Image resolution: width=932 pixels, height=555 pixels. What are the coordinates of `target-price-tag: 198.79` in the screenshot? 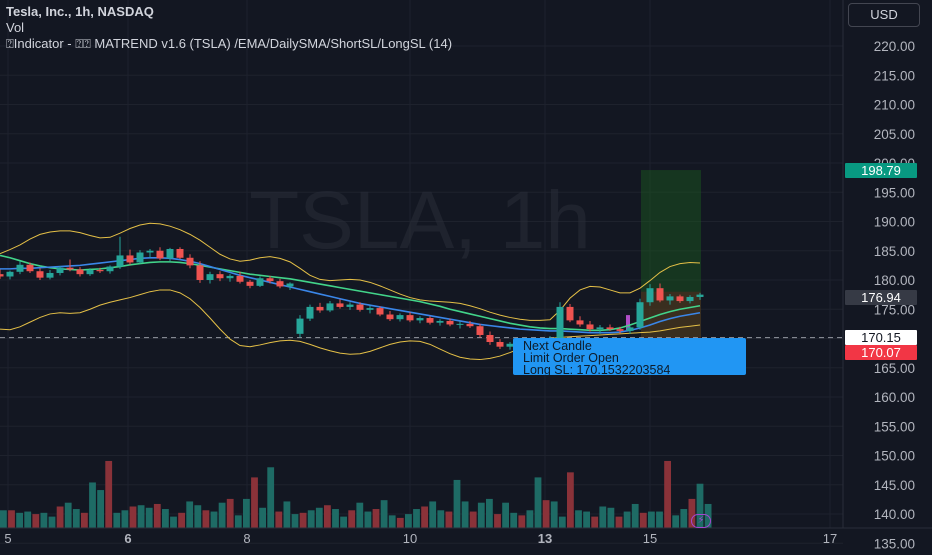 It's located at (881, 170).